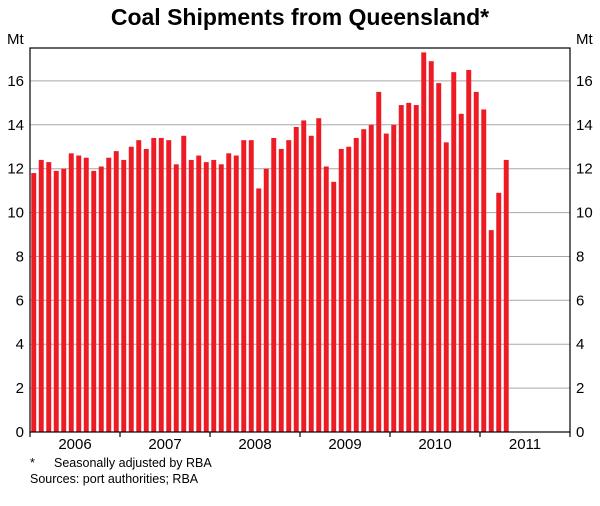 The image size is (600, 506). Describe the element at coordinates (315, 463) in the screenshot. I see `footnote-line: * Seasonally adjusted by RBA` at that location.